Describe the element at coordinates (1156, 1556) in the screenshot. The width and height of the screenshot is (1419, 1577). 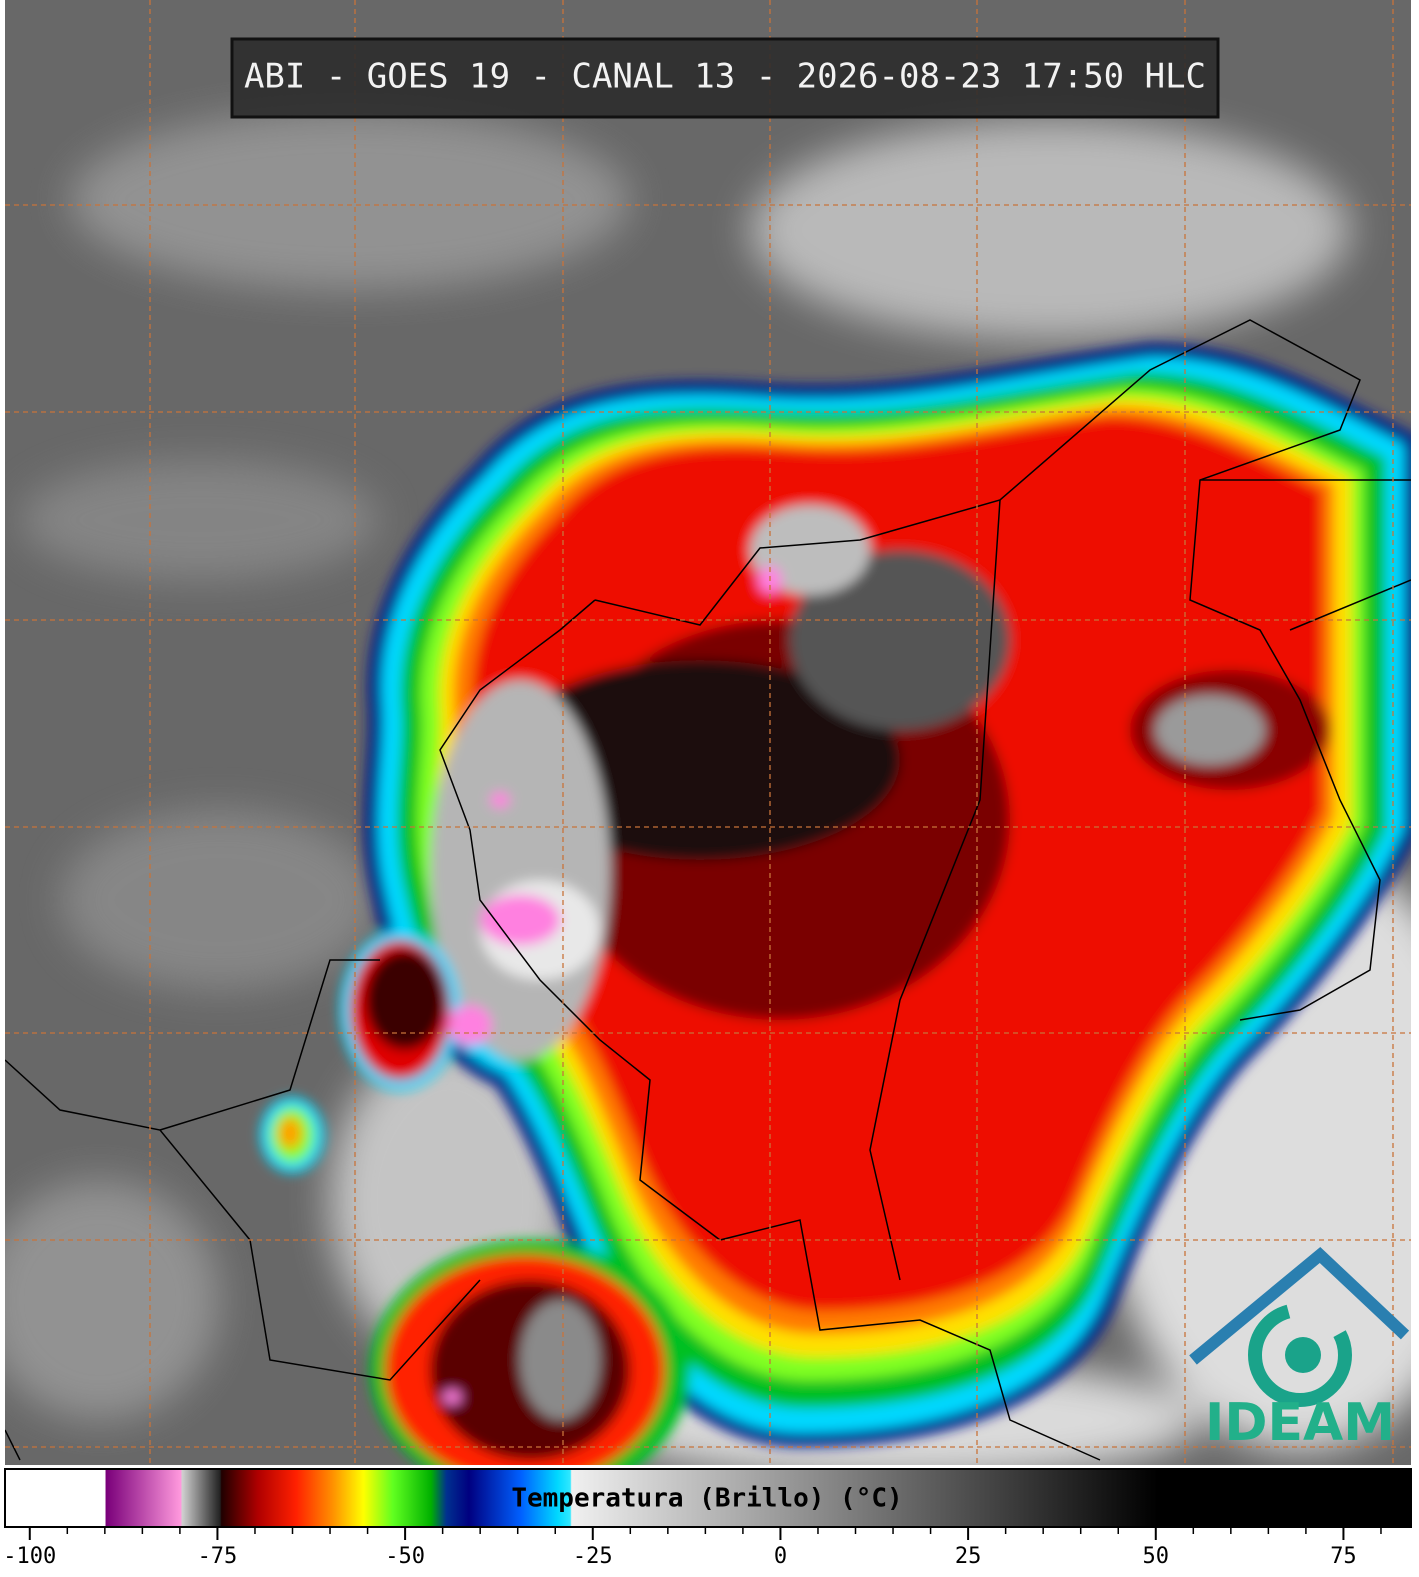
I see `colorbar-tick-label: 50` at that location.